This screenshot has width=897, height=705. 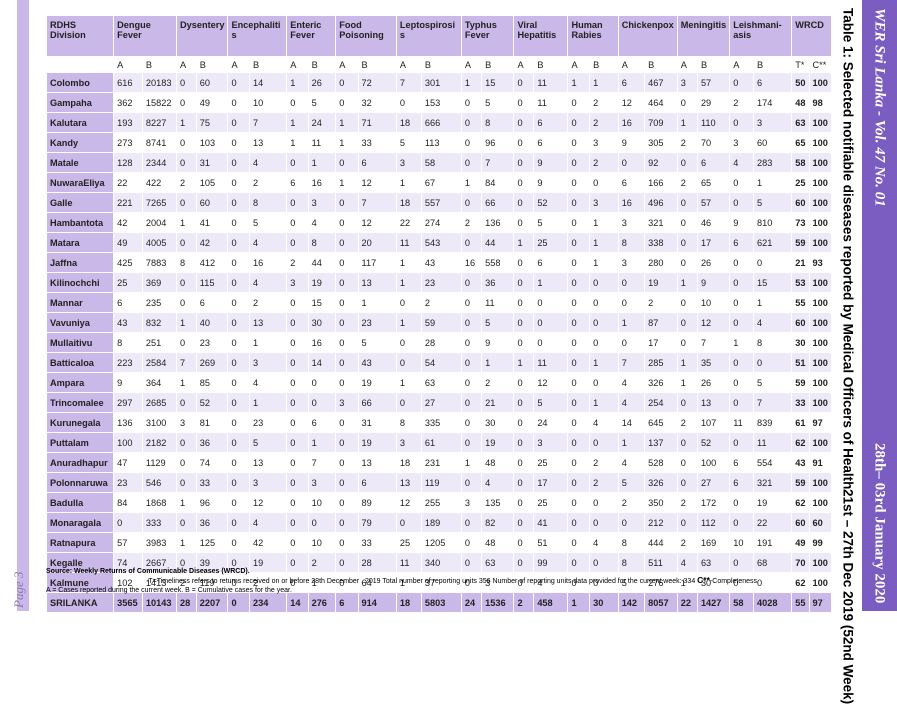 I want to click on table-cell: 13, so click(x=377, y=282).